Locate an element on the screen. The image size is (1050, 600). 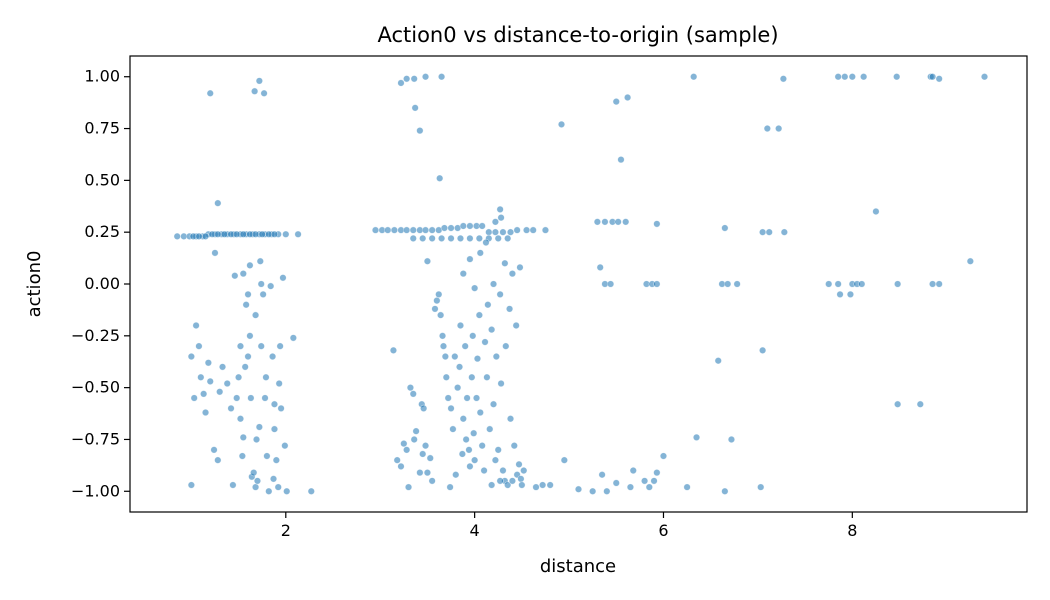
y-axis-label: action0 is located at coordinates (34, 284).